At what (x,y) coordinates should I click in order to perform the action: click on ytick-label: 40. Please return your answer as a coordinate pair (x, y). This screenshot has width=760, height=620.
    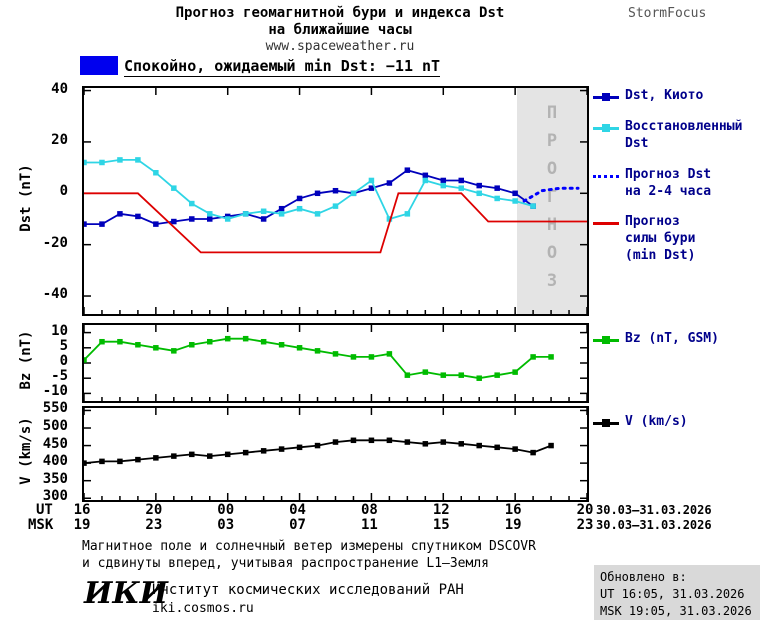
    Looking at the image, I should click on (59, 88).